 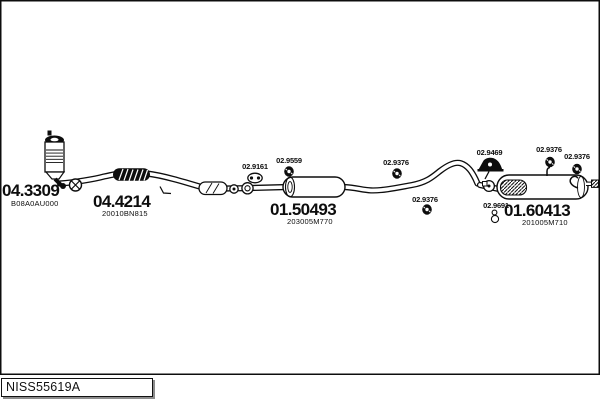 I want to click on front-hanger-icon, so click(x=255, y=178).